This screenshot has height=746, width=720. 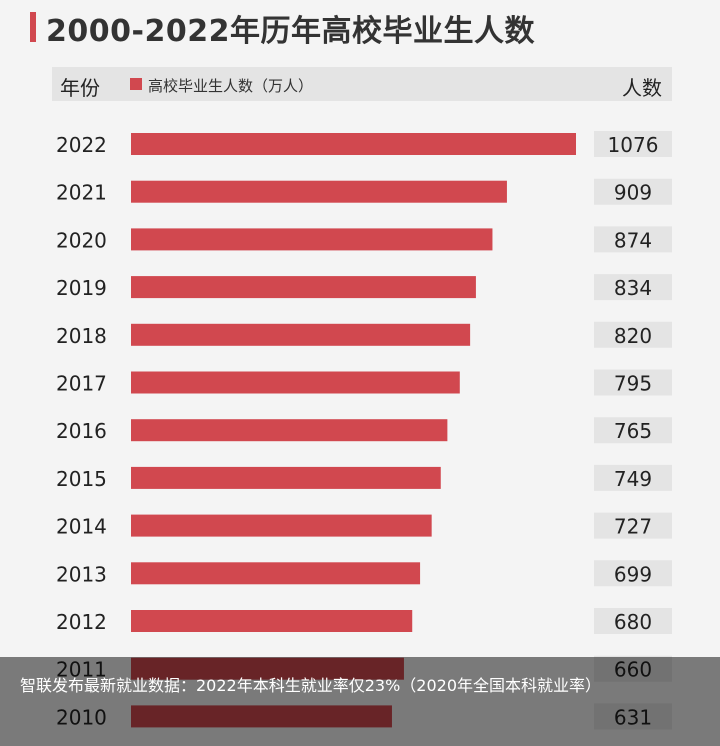 What do you see at coordinates (81, 574) in the screenshot?
I see `year-tick-label: 2013` at bounding box center [81, 574].